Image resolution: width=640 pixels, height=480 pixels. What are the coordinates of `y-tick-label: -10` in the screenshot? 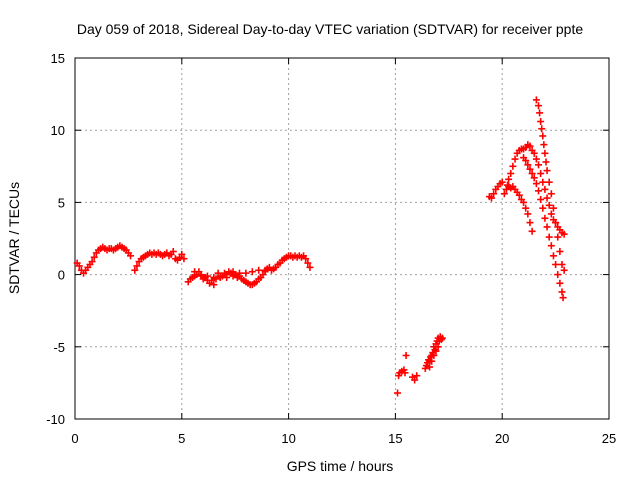 It's located at (55, 419).